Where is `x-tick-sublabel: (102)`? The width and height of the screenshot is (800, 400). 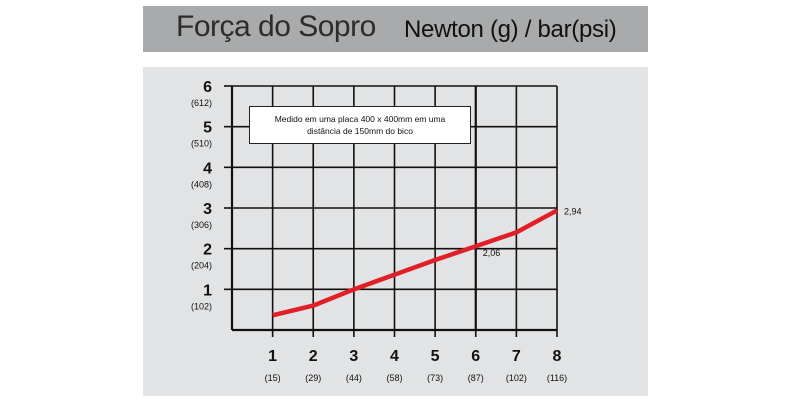 x-tick-sublabel: (102) is located at coordinates (516, 378).